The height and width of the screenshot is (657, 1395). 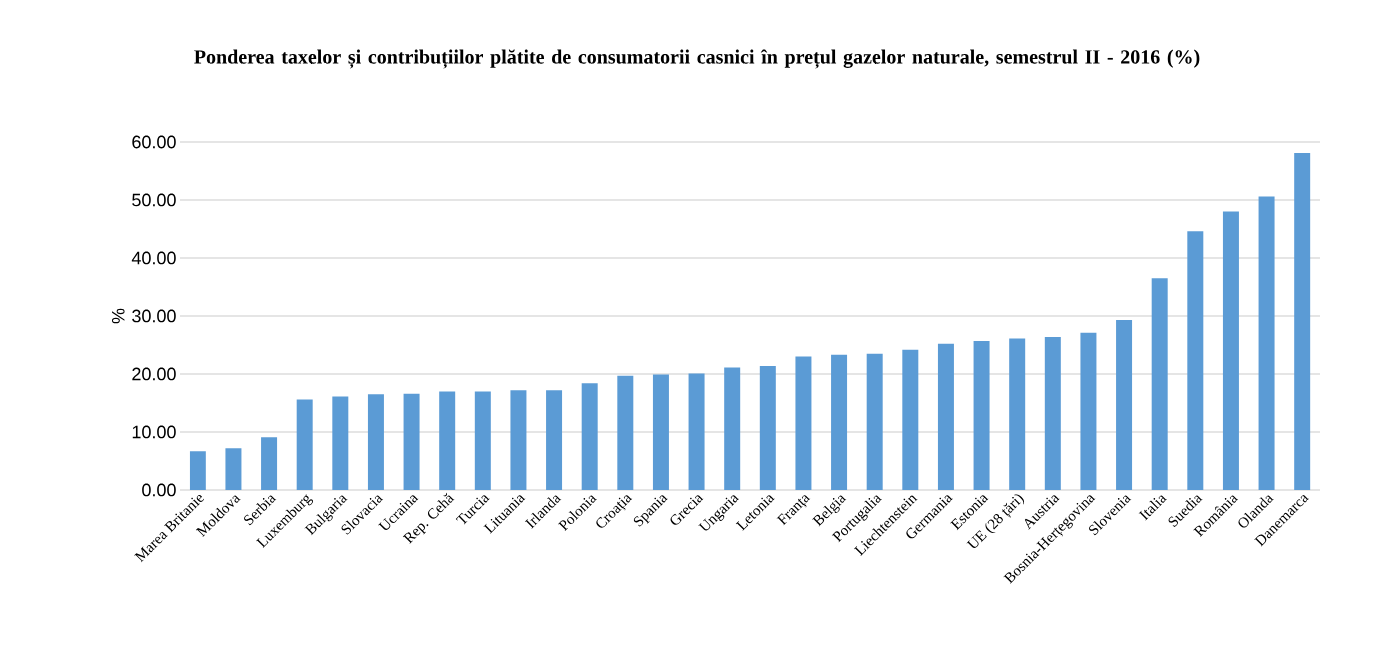 What do you see at coordinates (154, 432) in the screenshot?
I see `y-tick-label: 10.00` at bounding box center [154, 432].